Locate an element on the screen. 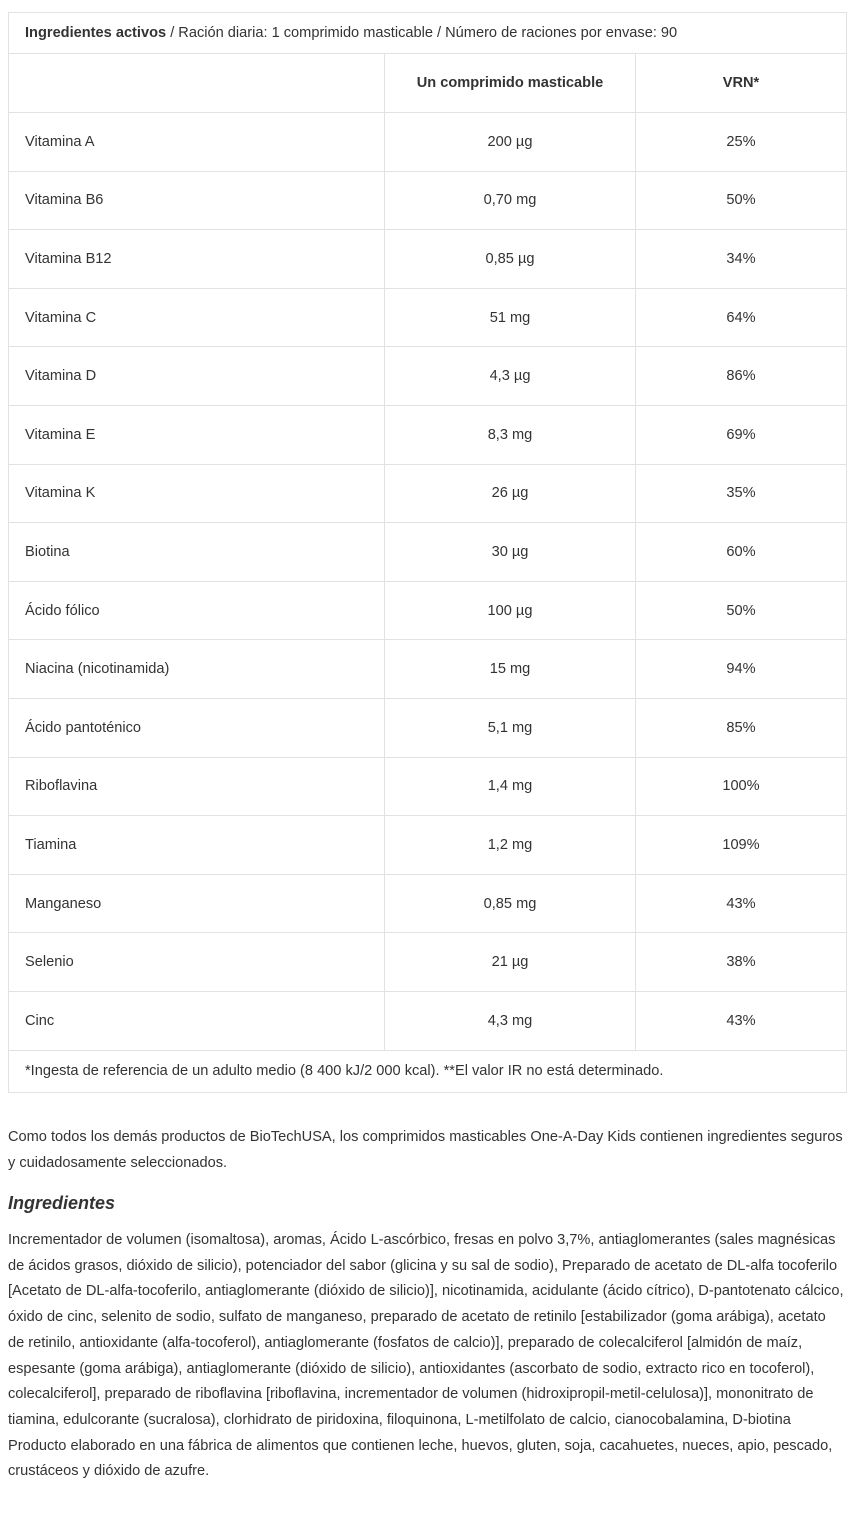 This screenshot has height=1521, width=852. value-cell: 5,1 mg is located at coordinates (510, 727).